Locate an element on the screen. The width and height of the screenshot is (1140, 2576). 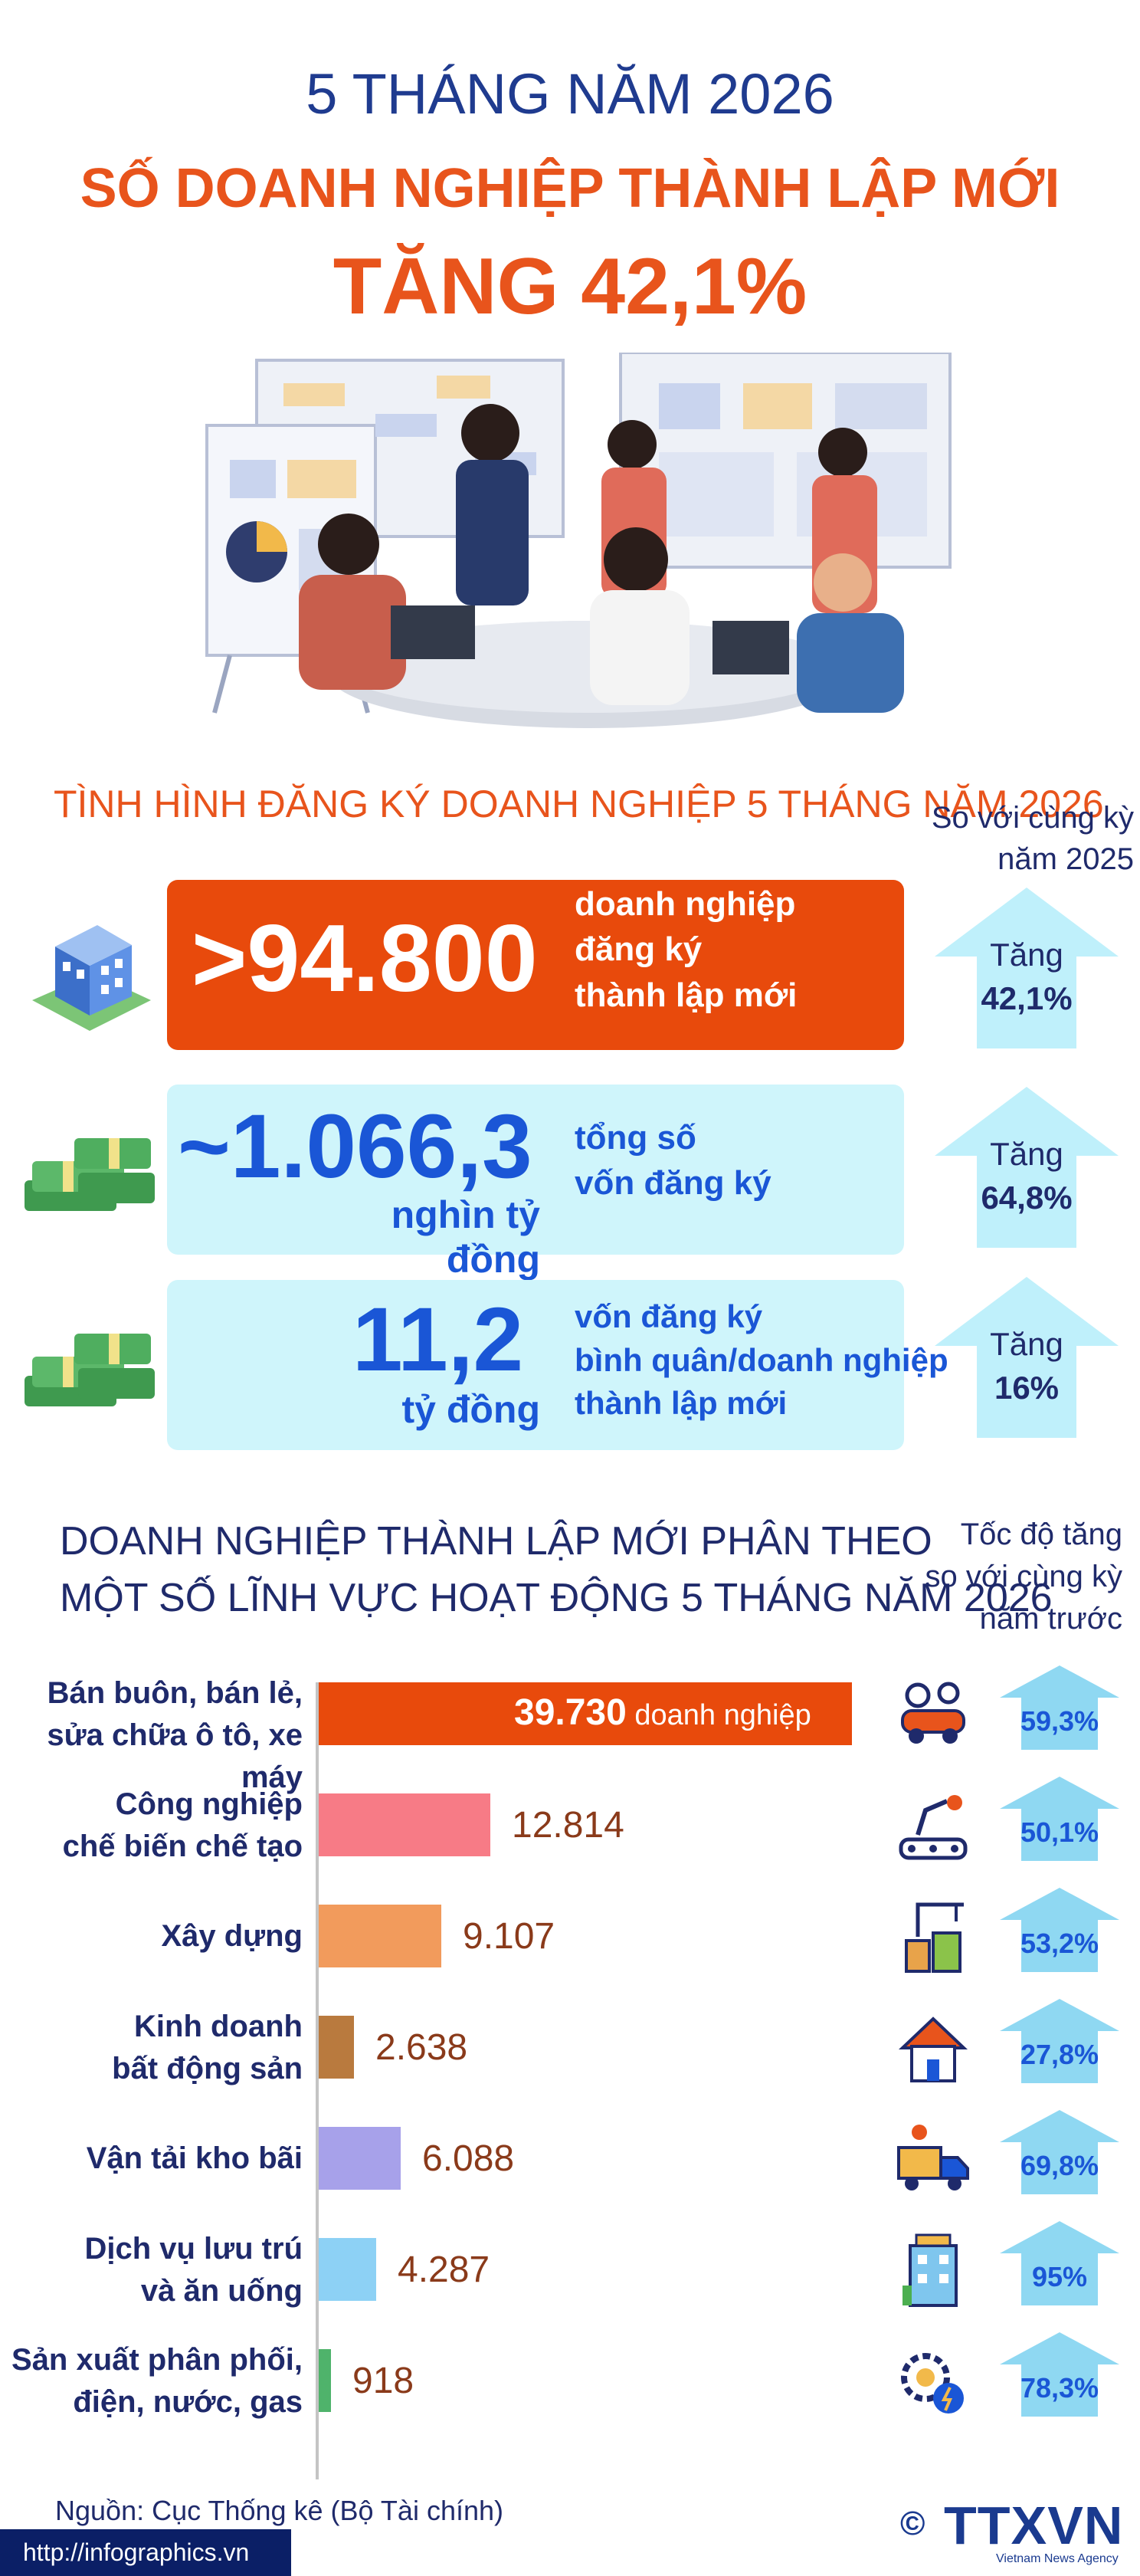
real-estate-house-icon is located at coordinates (933, 2048).